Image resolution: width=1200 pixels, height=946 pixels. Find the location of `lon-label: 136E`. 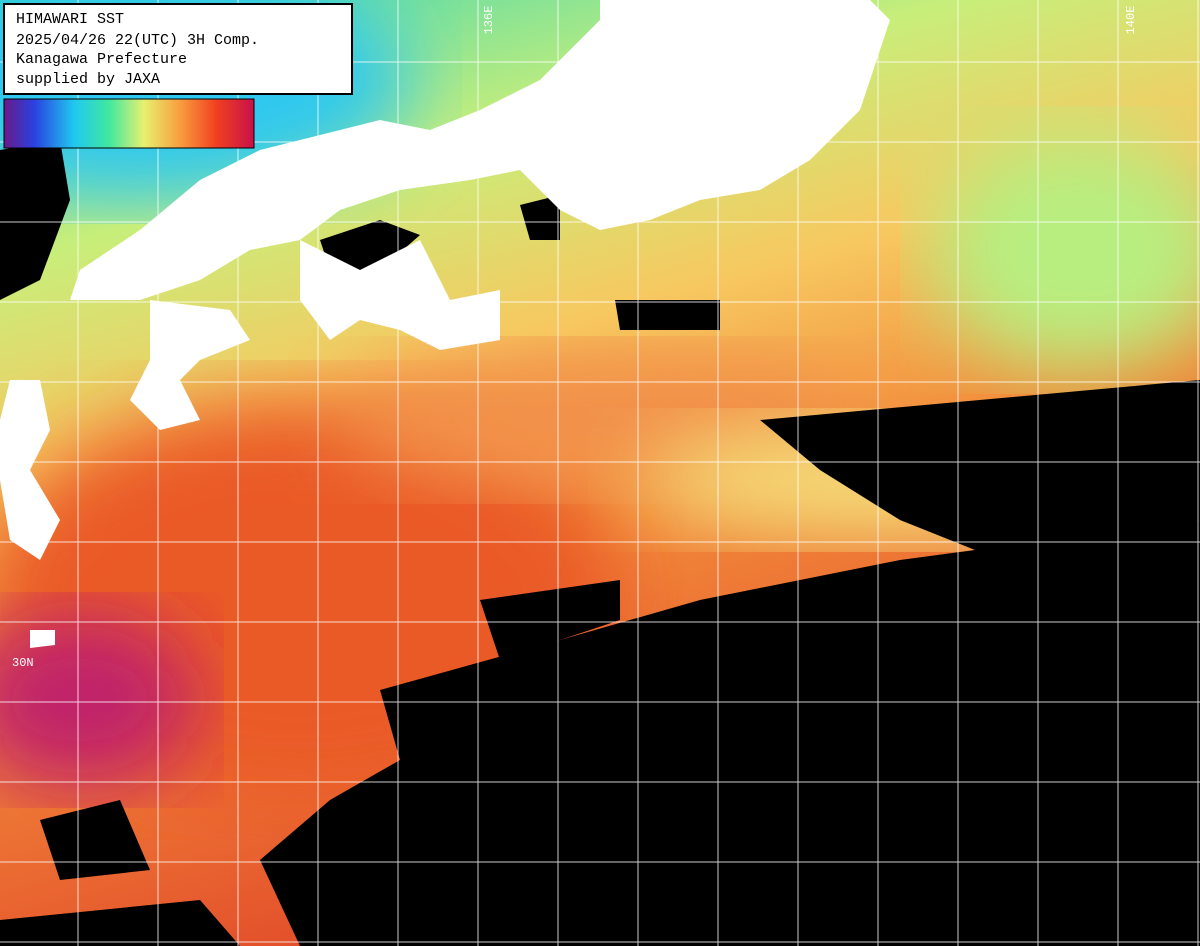

lon-label: 136E is located at coordinates (489, 20).